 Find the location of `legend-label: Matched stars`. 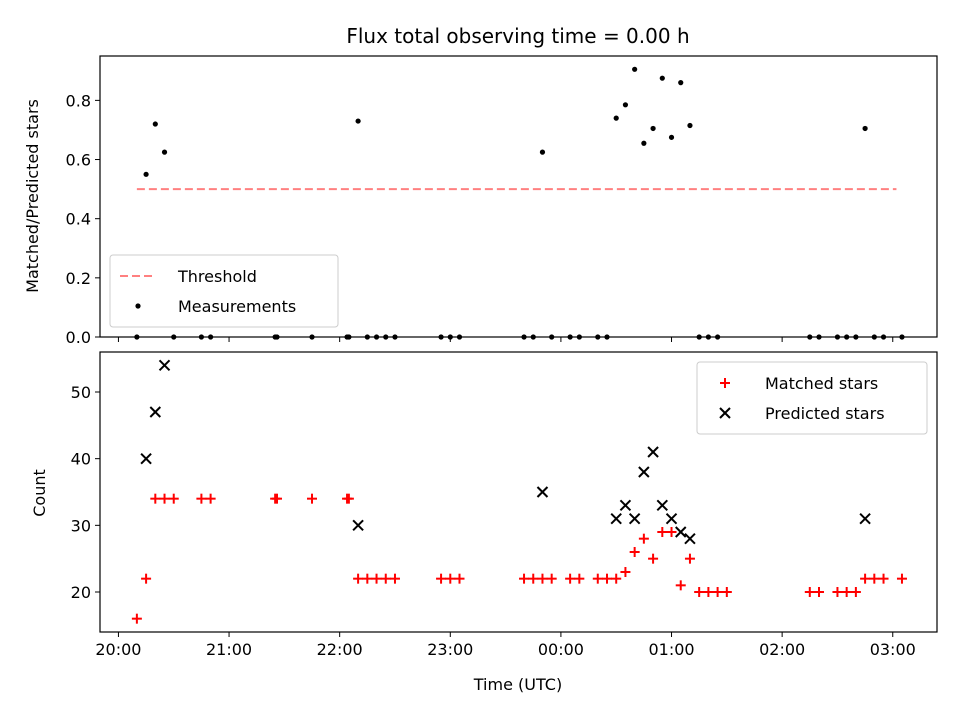

legend-label: Matched stars is located at coordinates (821, 383).